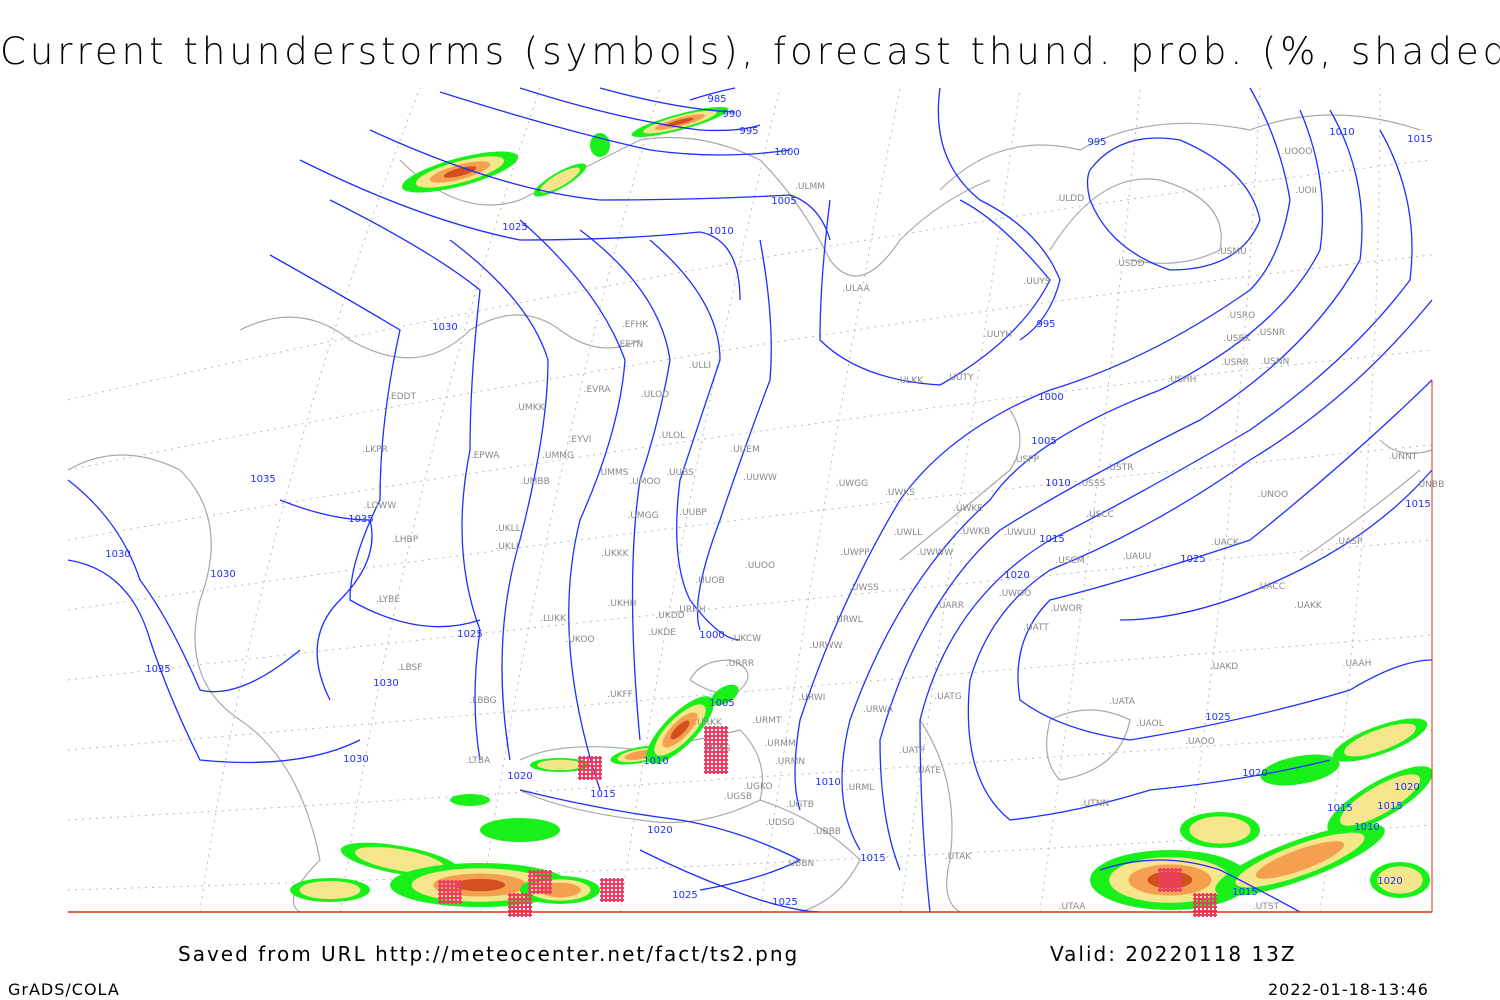  I want to click on station-label: .UUTY, so click(960, 378).